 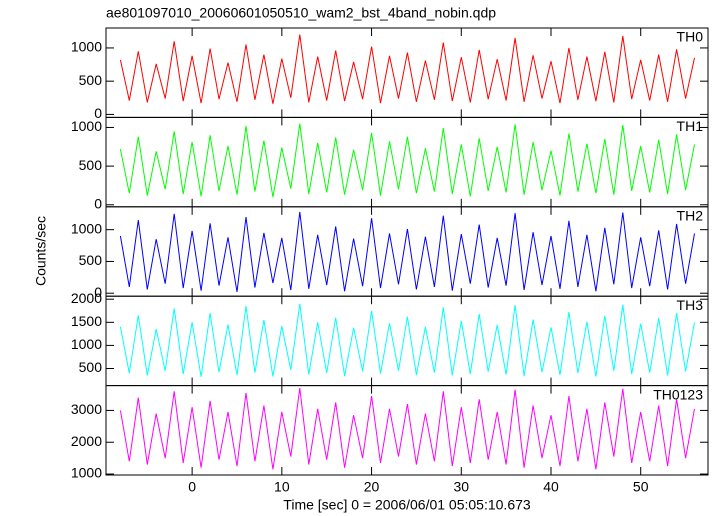 What do you see at coordinates (690, 126) in the screenshot?
I see `series-label: TH1` at bounding box center [690, 126].